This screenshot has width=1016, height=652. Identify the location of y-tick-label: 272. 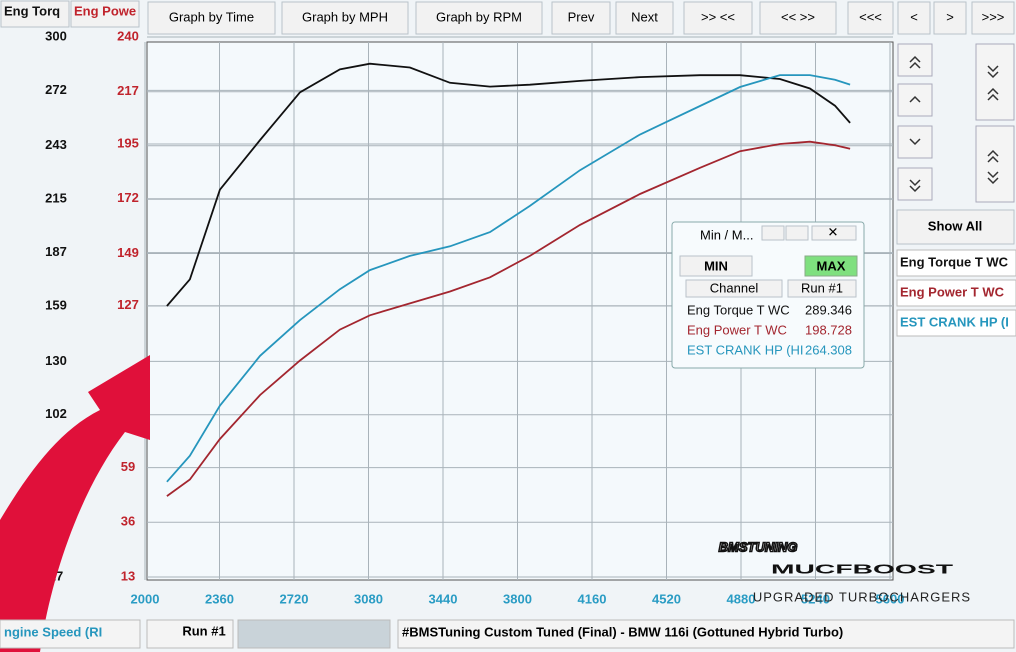
(56, 89).